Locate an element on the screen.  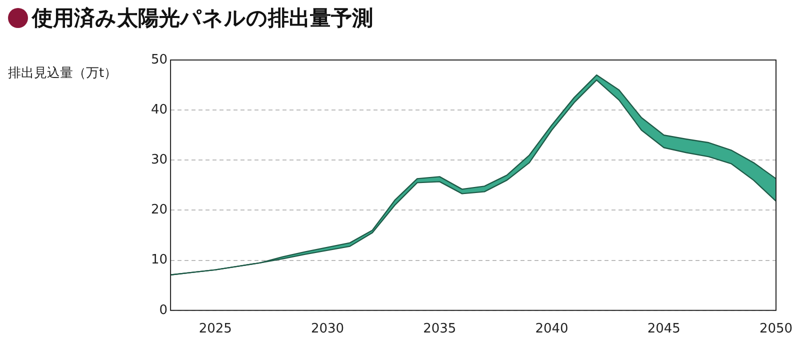
y-tick-label: 40 is located at coordinates (159, 110).